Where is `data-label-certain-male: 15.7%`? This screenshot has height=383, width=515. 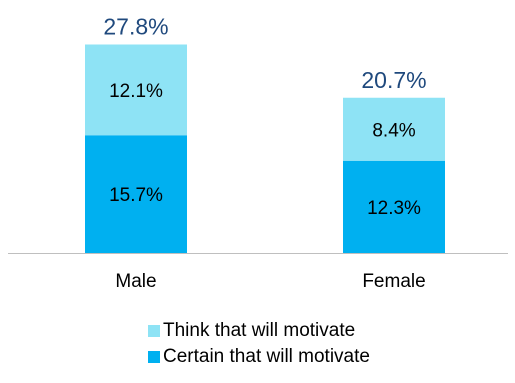 data-label-certain-male: 15.7% is located at coordinates (136, 195).